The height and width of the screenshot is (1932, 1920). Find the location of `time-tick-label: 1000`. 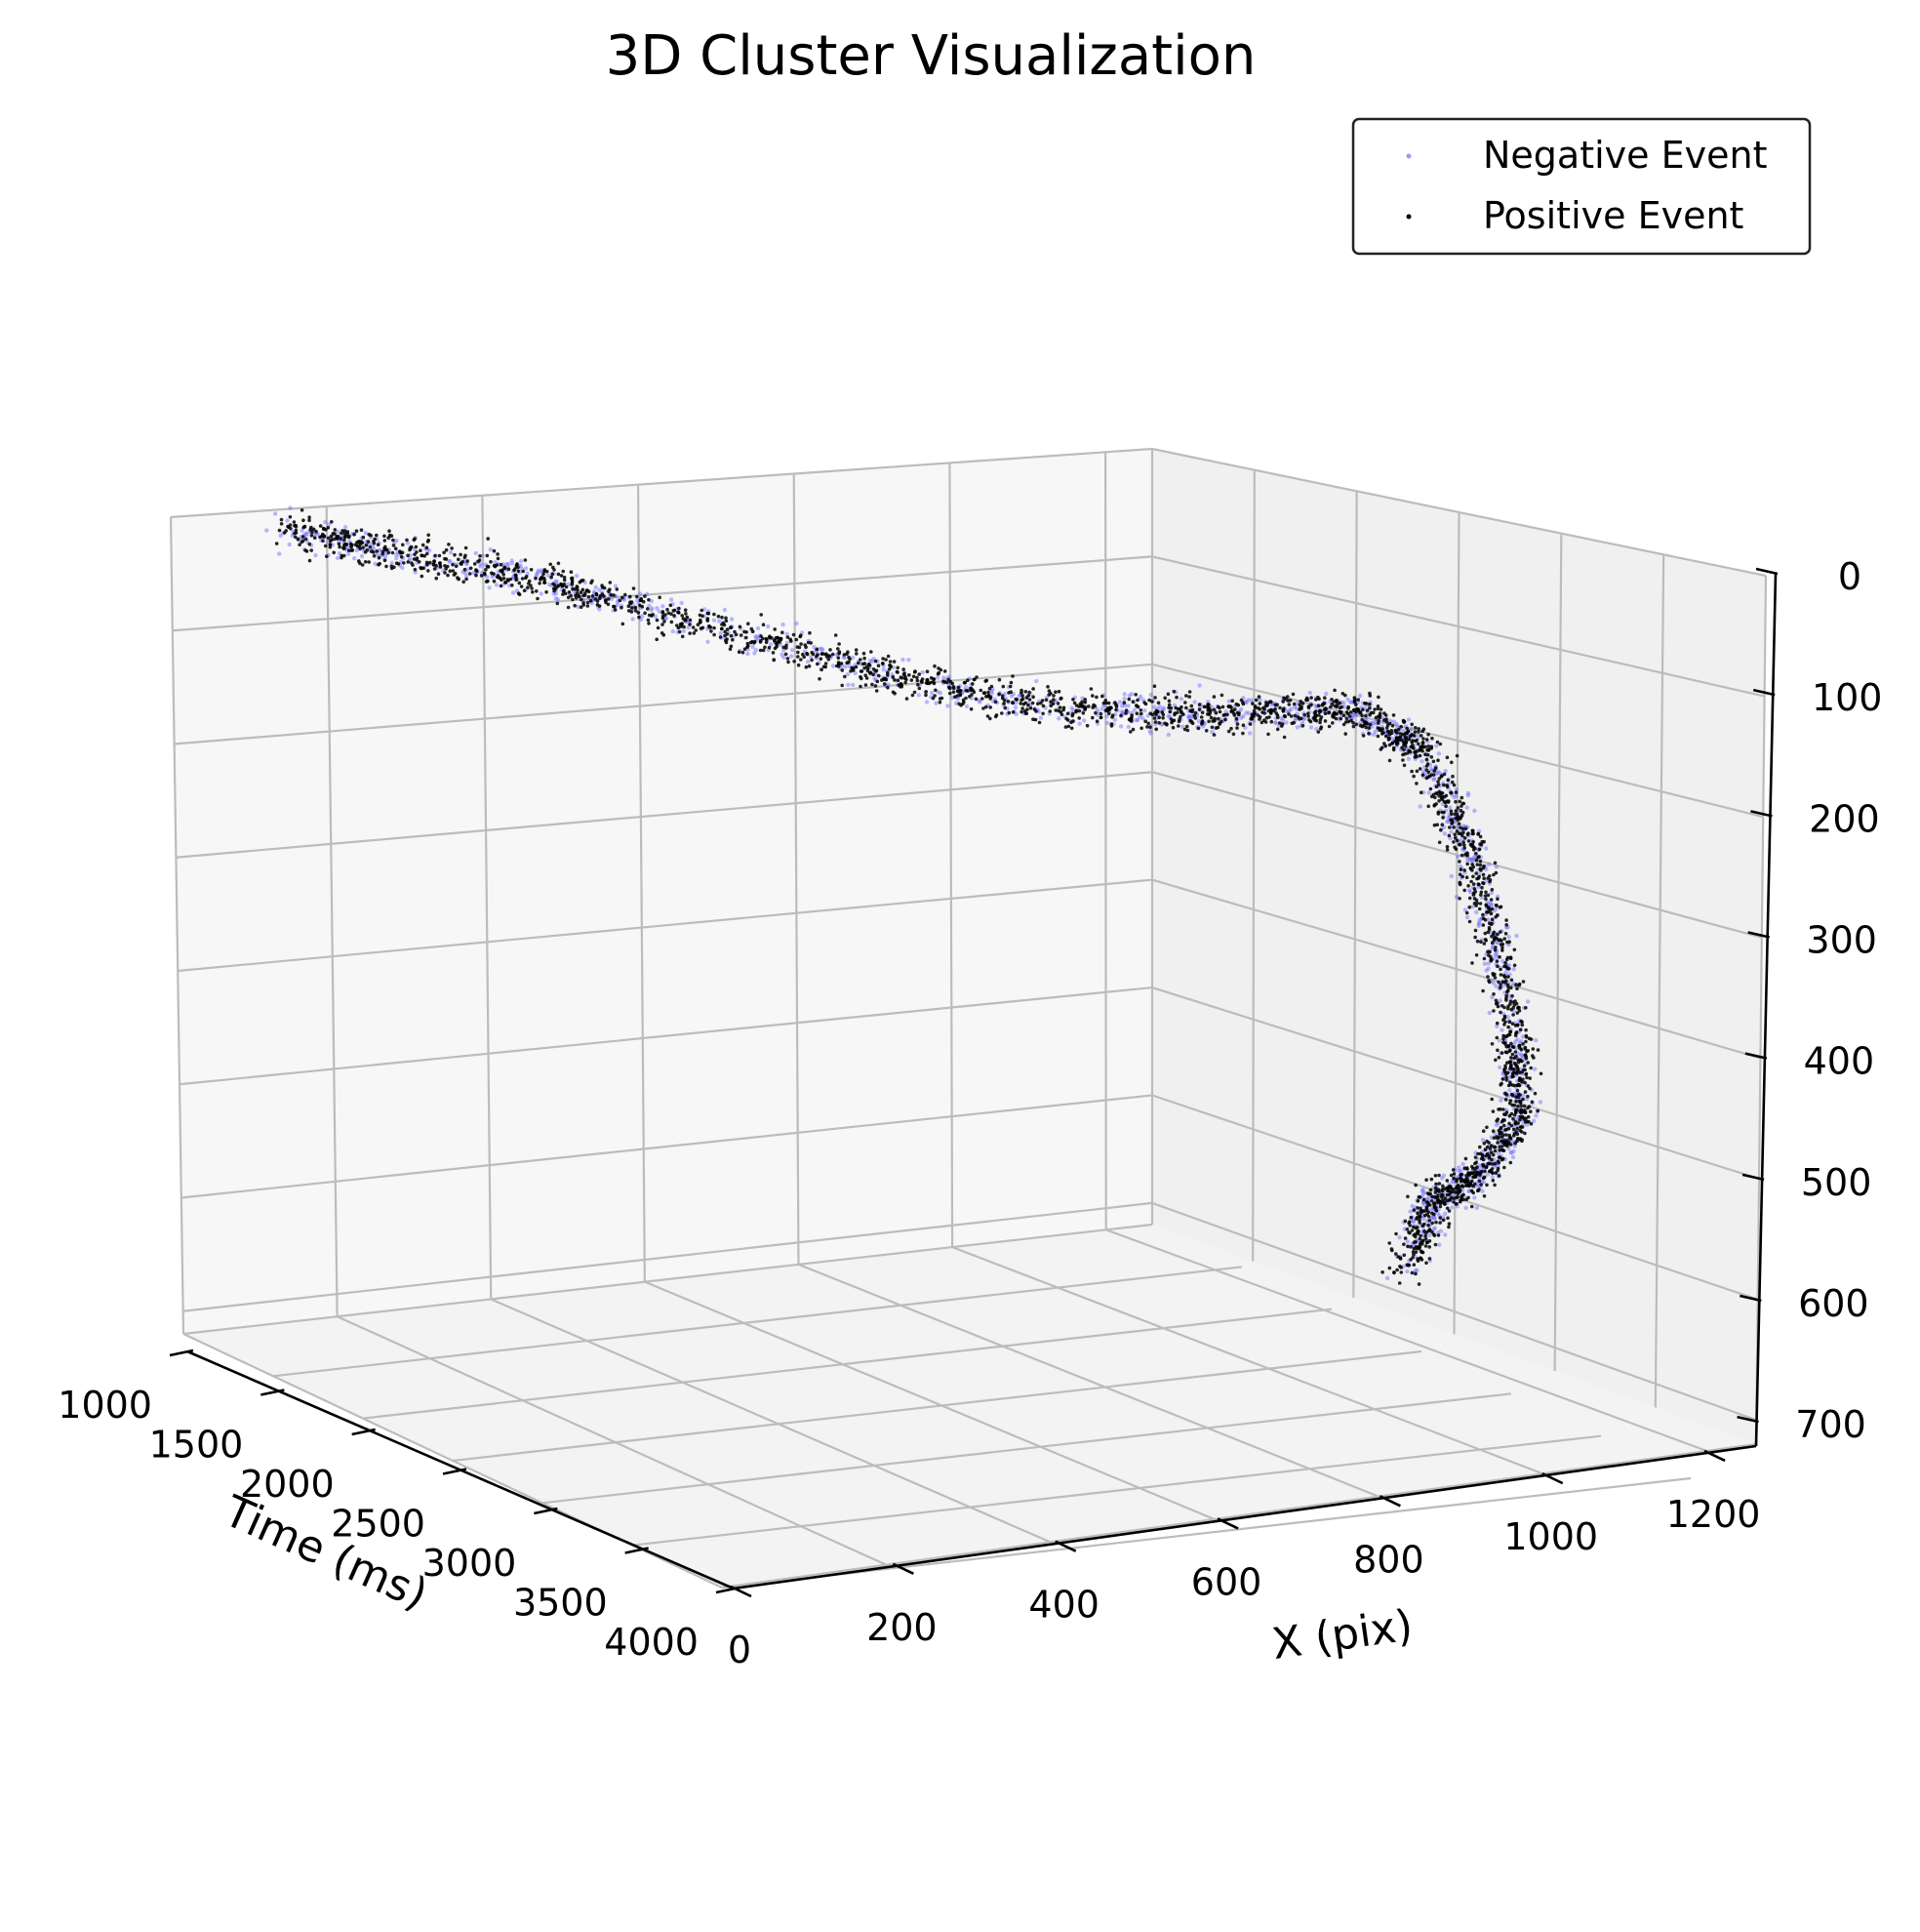

time-tick-label: 1000 is located at coordinates (105, 1405).